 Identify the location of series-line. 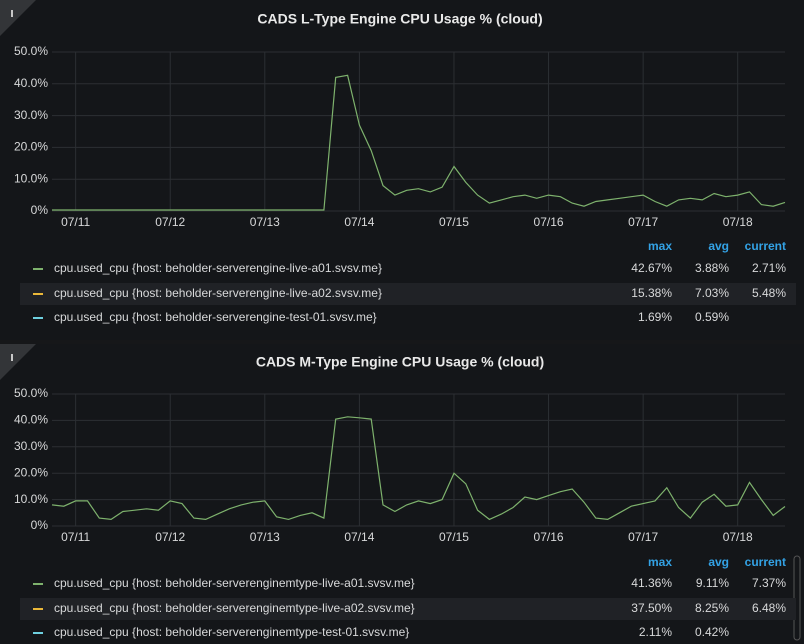
(418, 468).